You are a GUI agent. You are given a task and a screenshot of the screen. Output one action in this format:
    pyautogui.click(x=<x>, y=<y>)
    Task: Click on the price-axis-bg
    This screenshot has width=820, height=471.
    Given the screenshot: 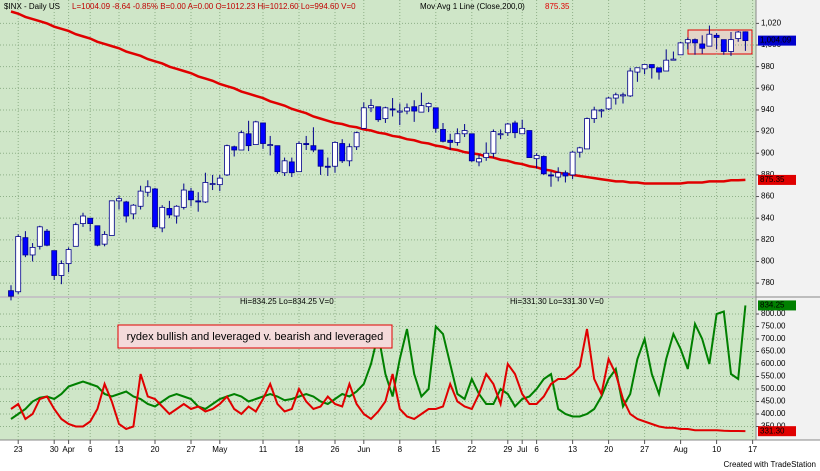 What is the action you would take?
    pyautogui.click(x=788, y=220)
    